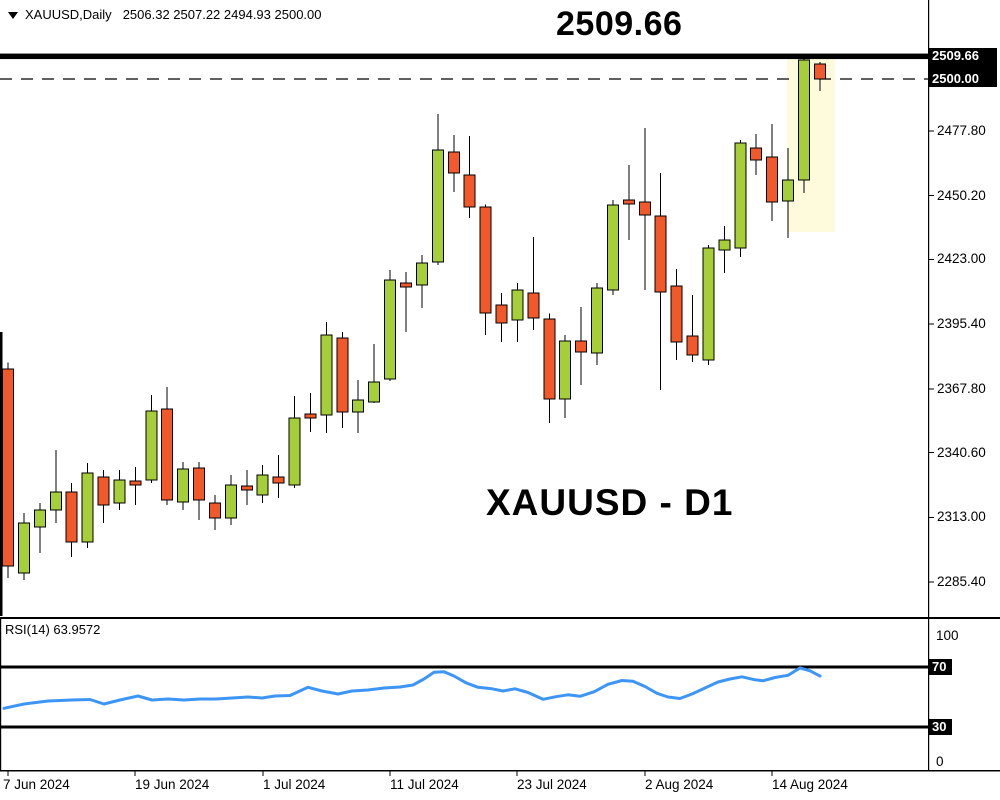  What do you see at coordinates (961, 324) in the screenshot?
I see `price-tick-label: 2395.40` at bounding box center [961, 324].